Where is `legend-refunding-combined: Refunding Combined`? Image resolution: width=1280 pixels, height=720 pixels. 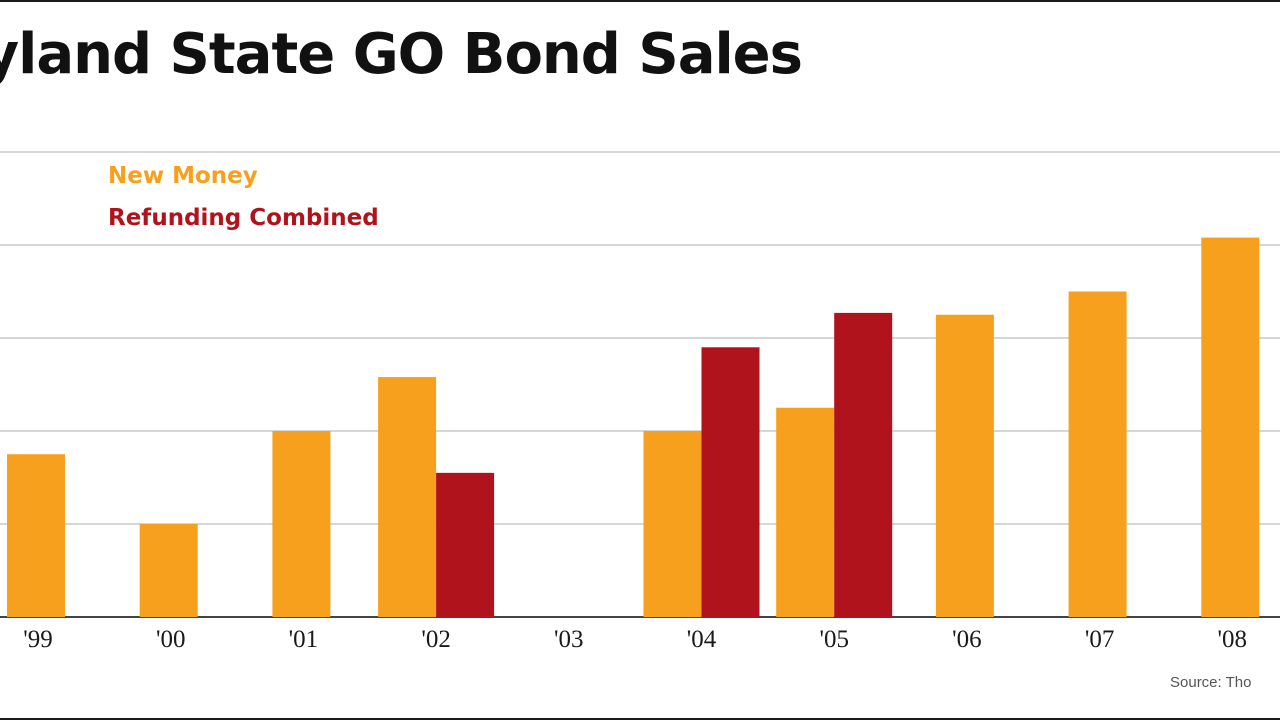 legend-refunding-combined: Refunding Combined is located at coordinates (243, 218).